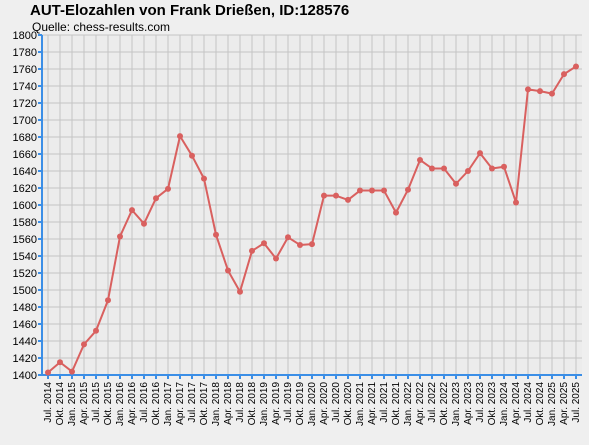  Describe the element at coordinates (564, 403) in the screenshot. I see `x-tick-label: Apr. 2025` at that location.